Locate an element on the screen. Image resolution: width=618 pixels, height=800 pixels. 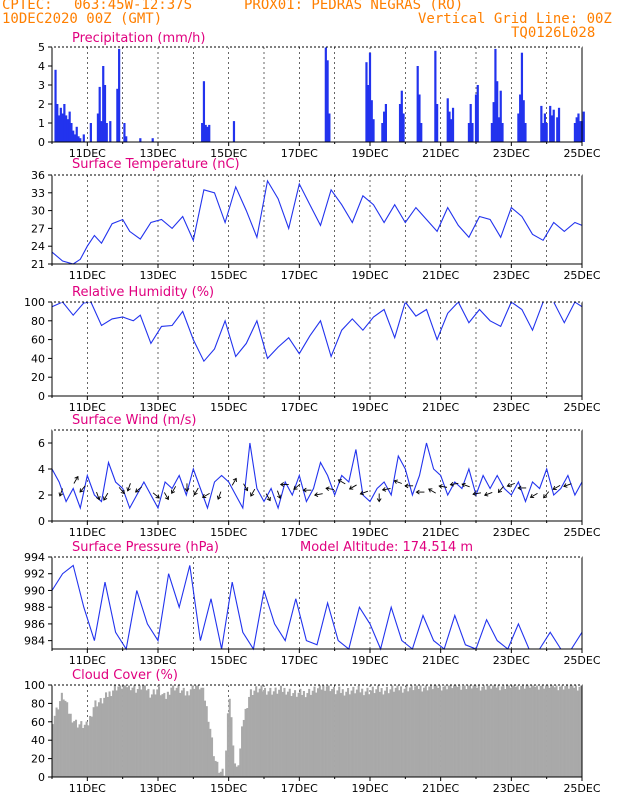
precip-xtick-label: 15DEC is located at coordinates (228, 153).